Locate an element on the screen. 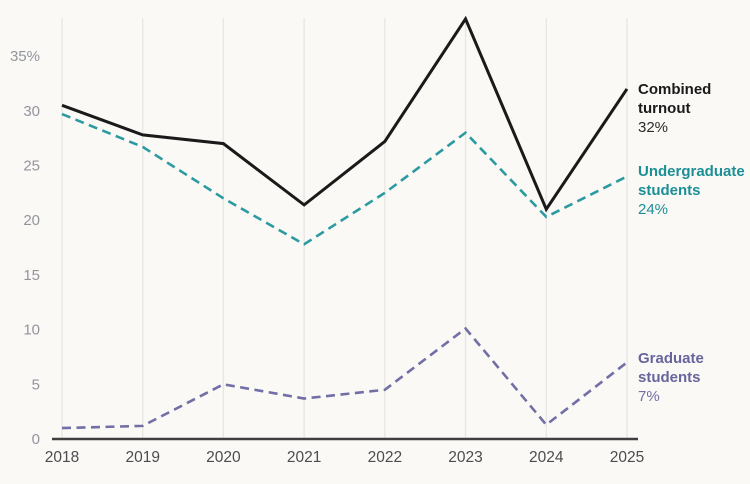 The height and width of the screenshot is (484, 750). y-tick-label-35: 35% is located at coordinates (25, 56).